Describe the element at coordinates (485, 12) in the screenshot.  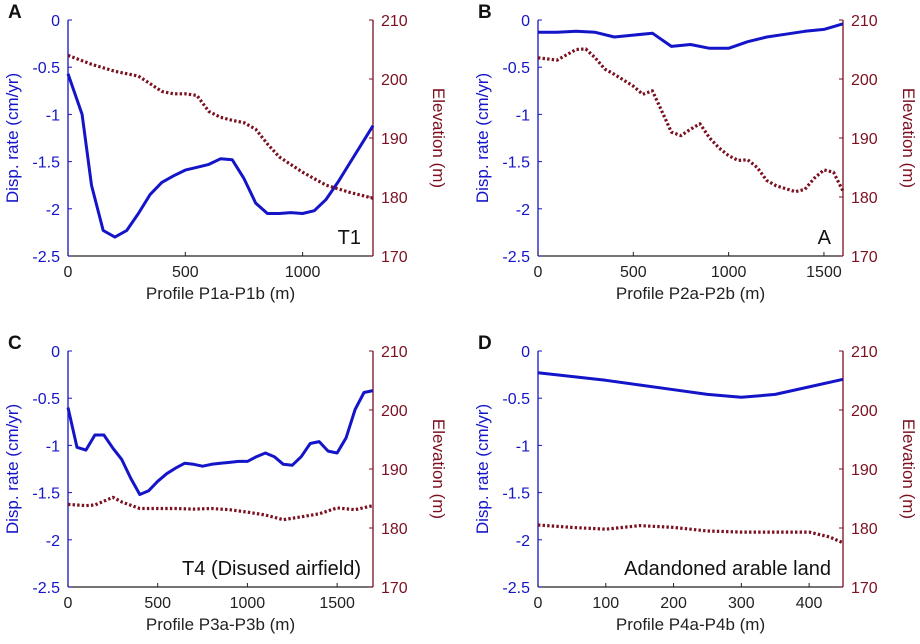
I see `panel-letter: B` at that location.